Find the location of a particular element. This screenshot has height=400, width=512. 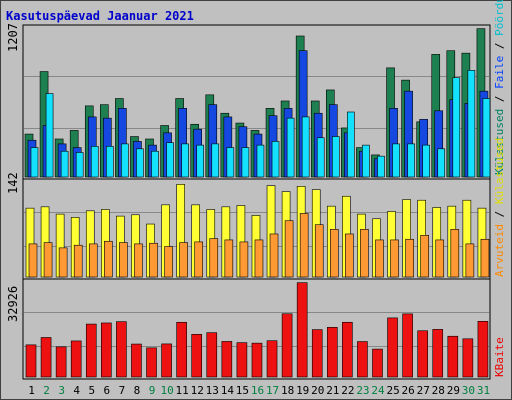

x-tick-label-8: 8 is located at coordinates (137, 390).